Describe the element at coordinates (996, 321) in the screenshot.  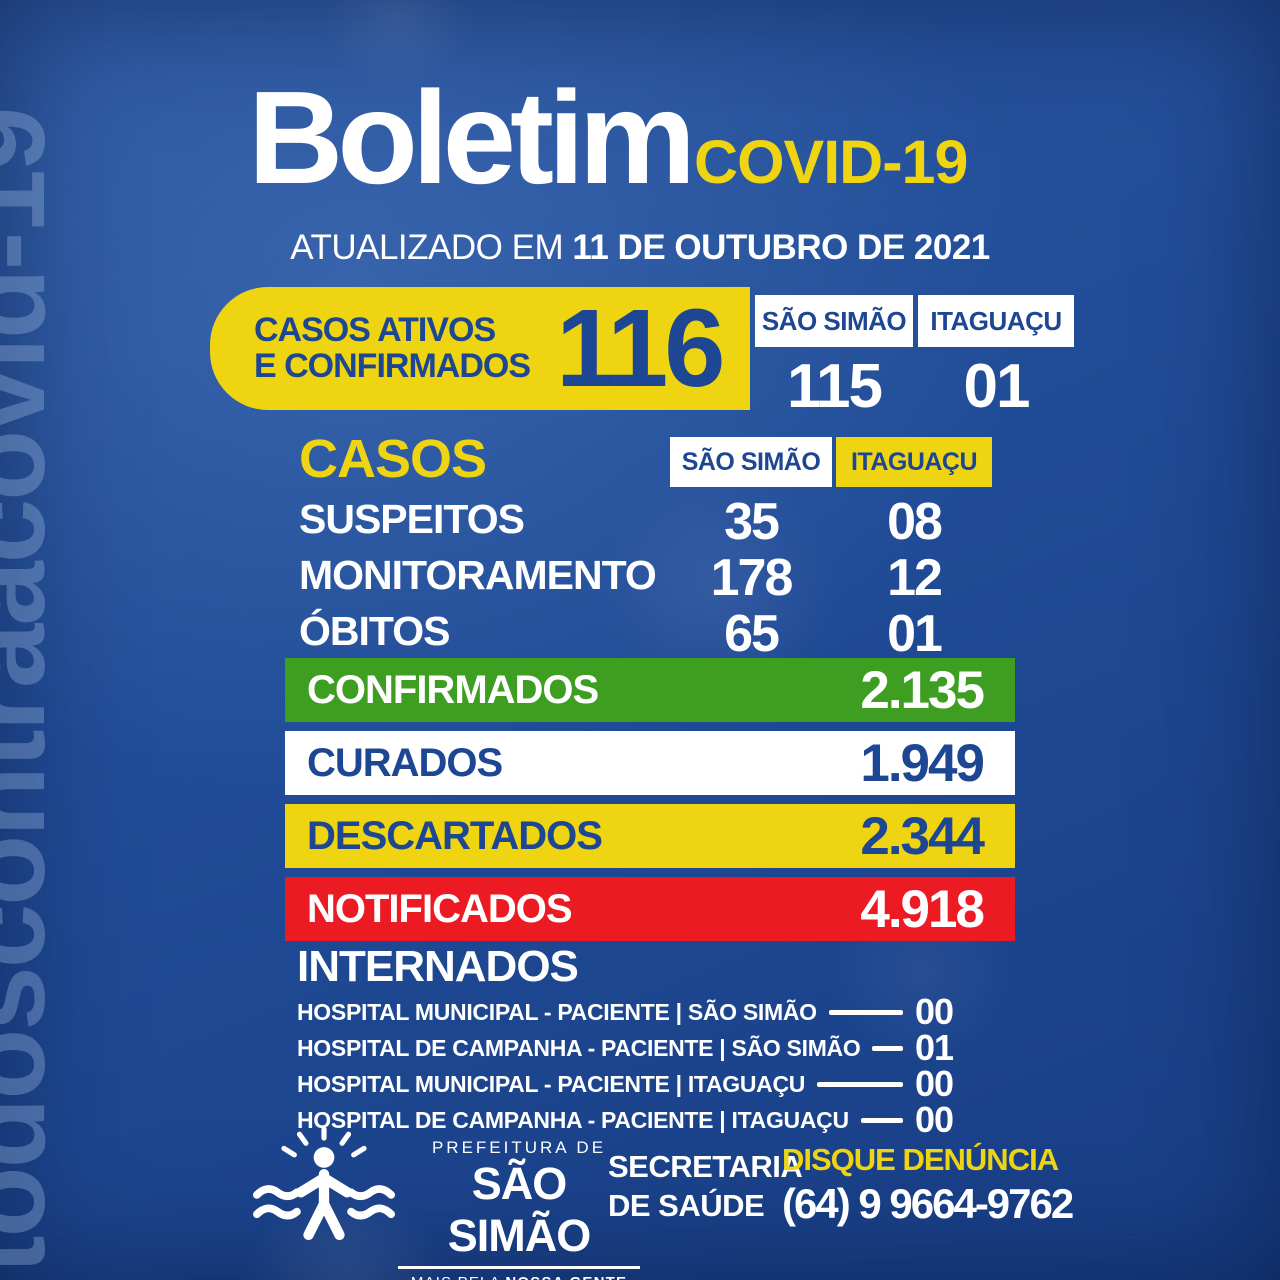
I see `city-header-itaguacu: ITAGUAÇU` at that location.